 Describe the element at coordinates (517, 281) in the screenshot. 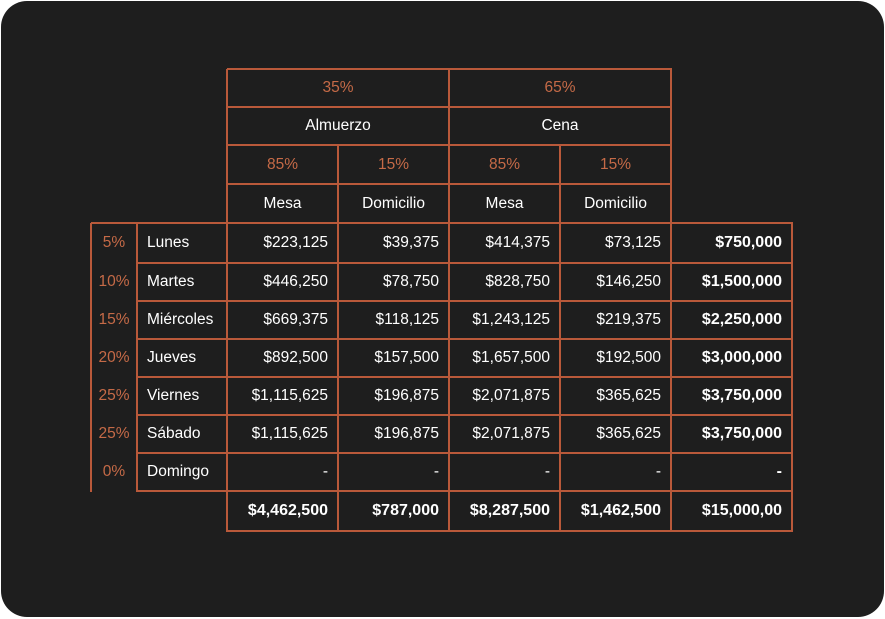

I see `table-cell: $828,750` at that location.